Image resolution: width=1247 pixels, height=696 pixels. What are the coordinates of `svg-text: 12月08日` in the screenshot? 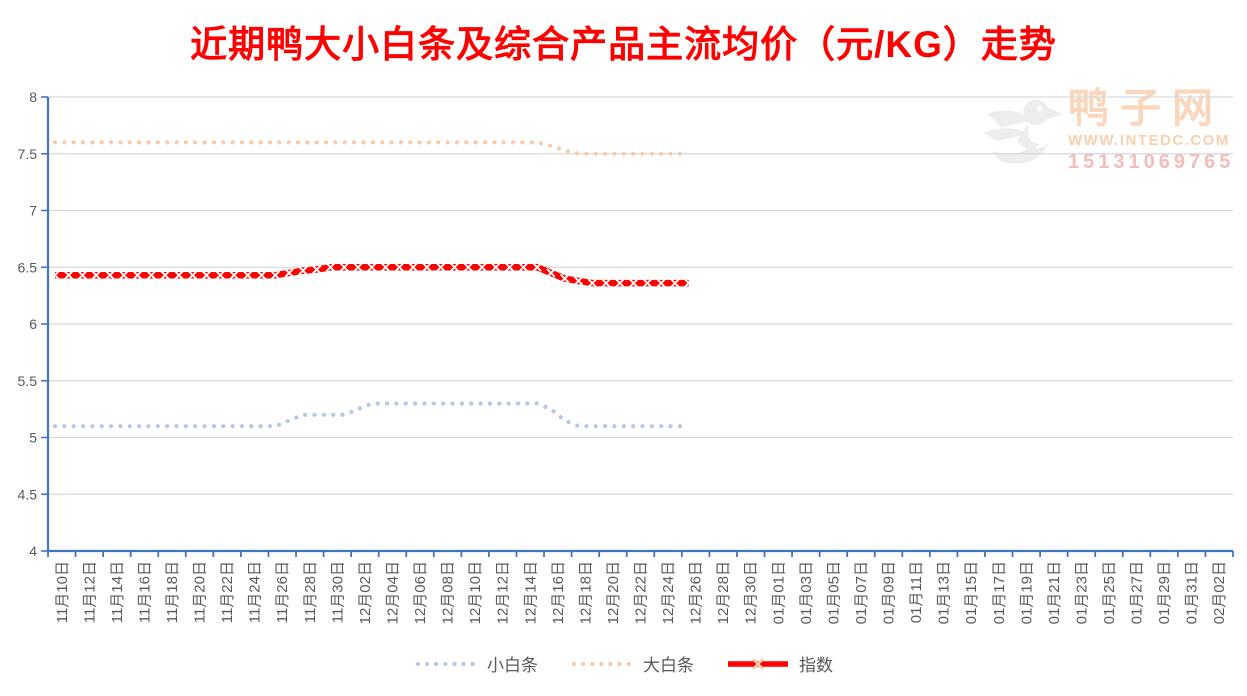 It's located at (448, 592).